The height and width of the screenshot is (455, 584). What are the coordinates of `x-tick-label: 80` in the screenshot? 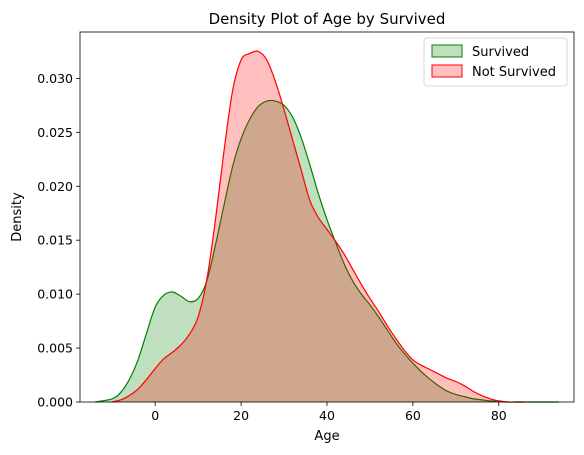 It's located at (499, 415).